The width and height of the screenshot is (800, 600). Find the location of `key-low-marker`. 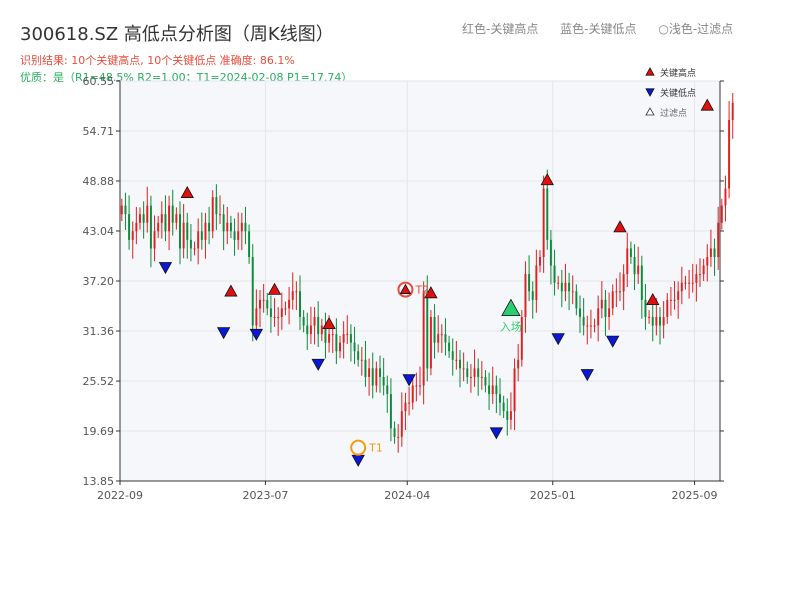

key-low-marker is located at coordinates (256, 334).